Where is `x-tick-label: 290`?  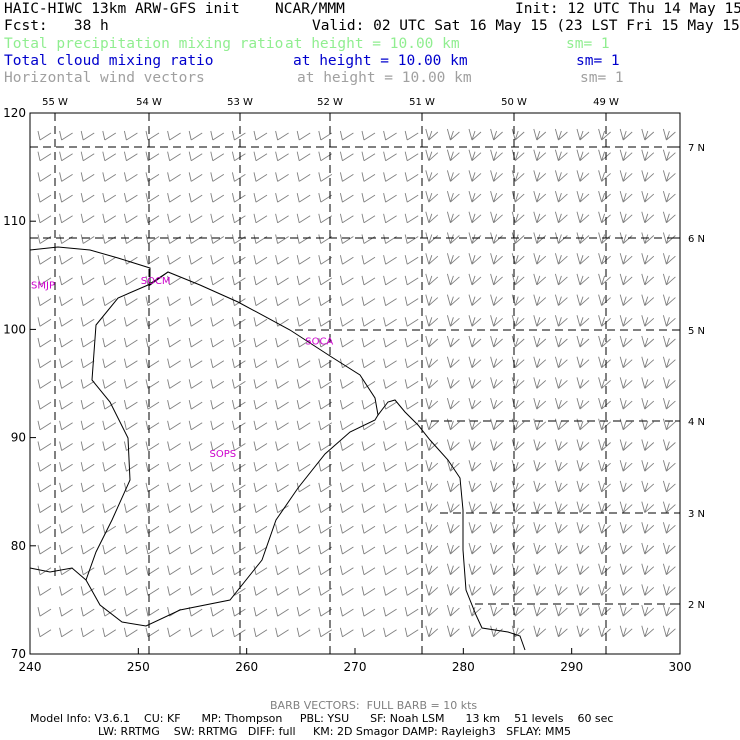 x-tick-label: 290 is located at coordinates (571, 667).